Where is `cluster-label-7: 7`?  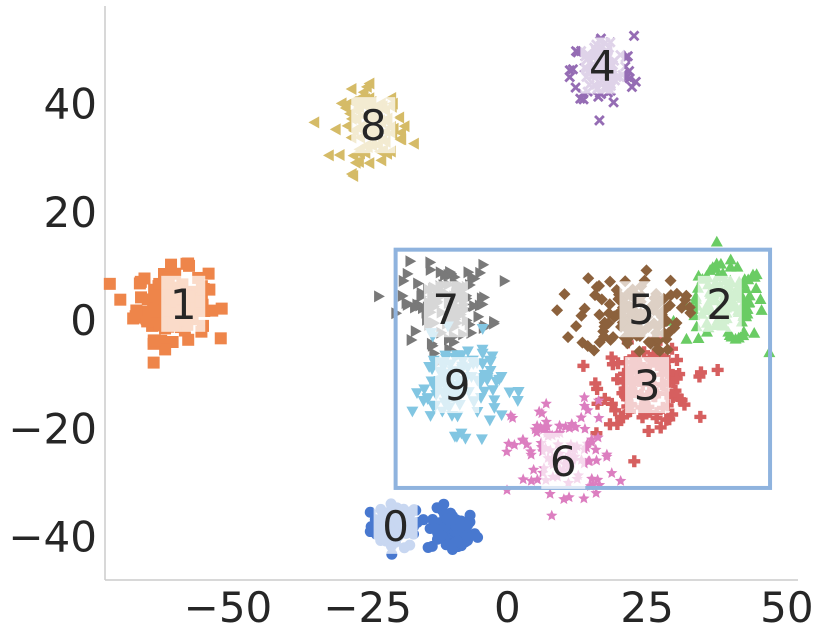 cluster-label-7: 7 is located at coordinates (446, 309).